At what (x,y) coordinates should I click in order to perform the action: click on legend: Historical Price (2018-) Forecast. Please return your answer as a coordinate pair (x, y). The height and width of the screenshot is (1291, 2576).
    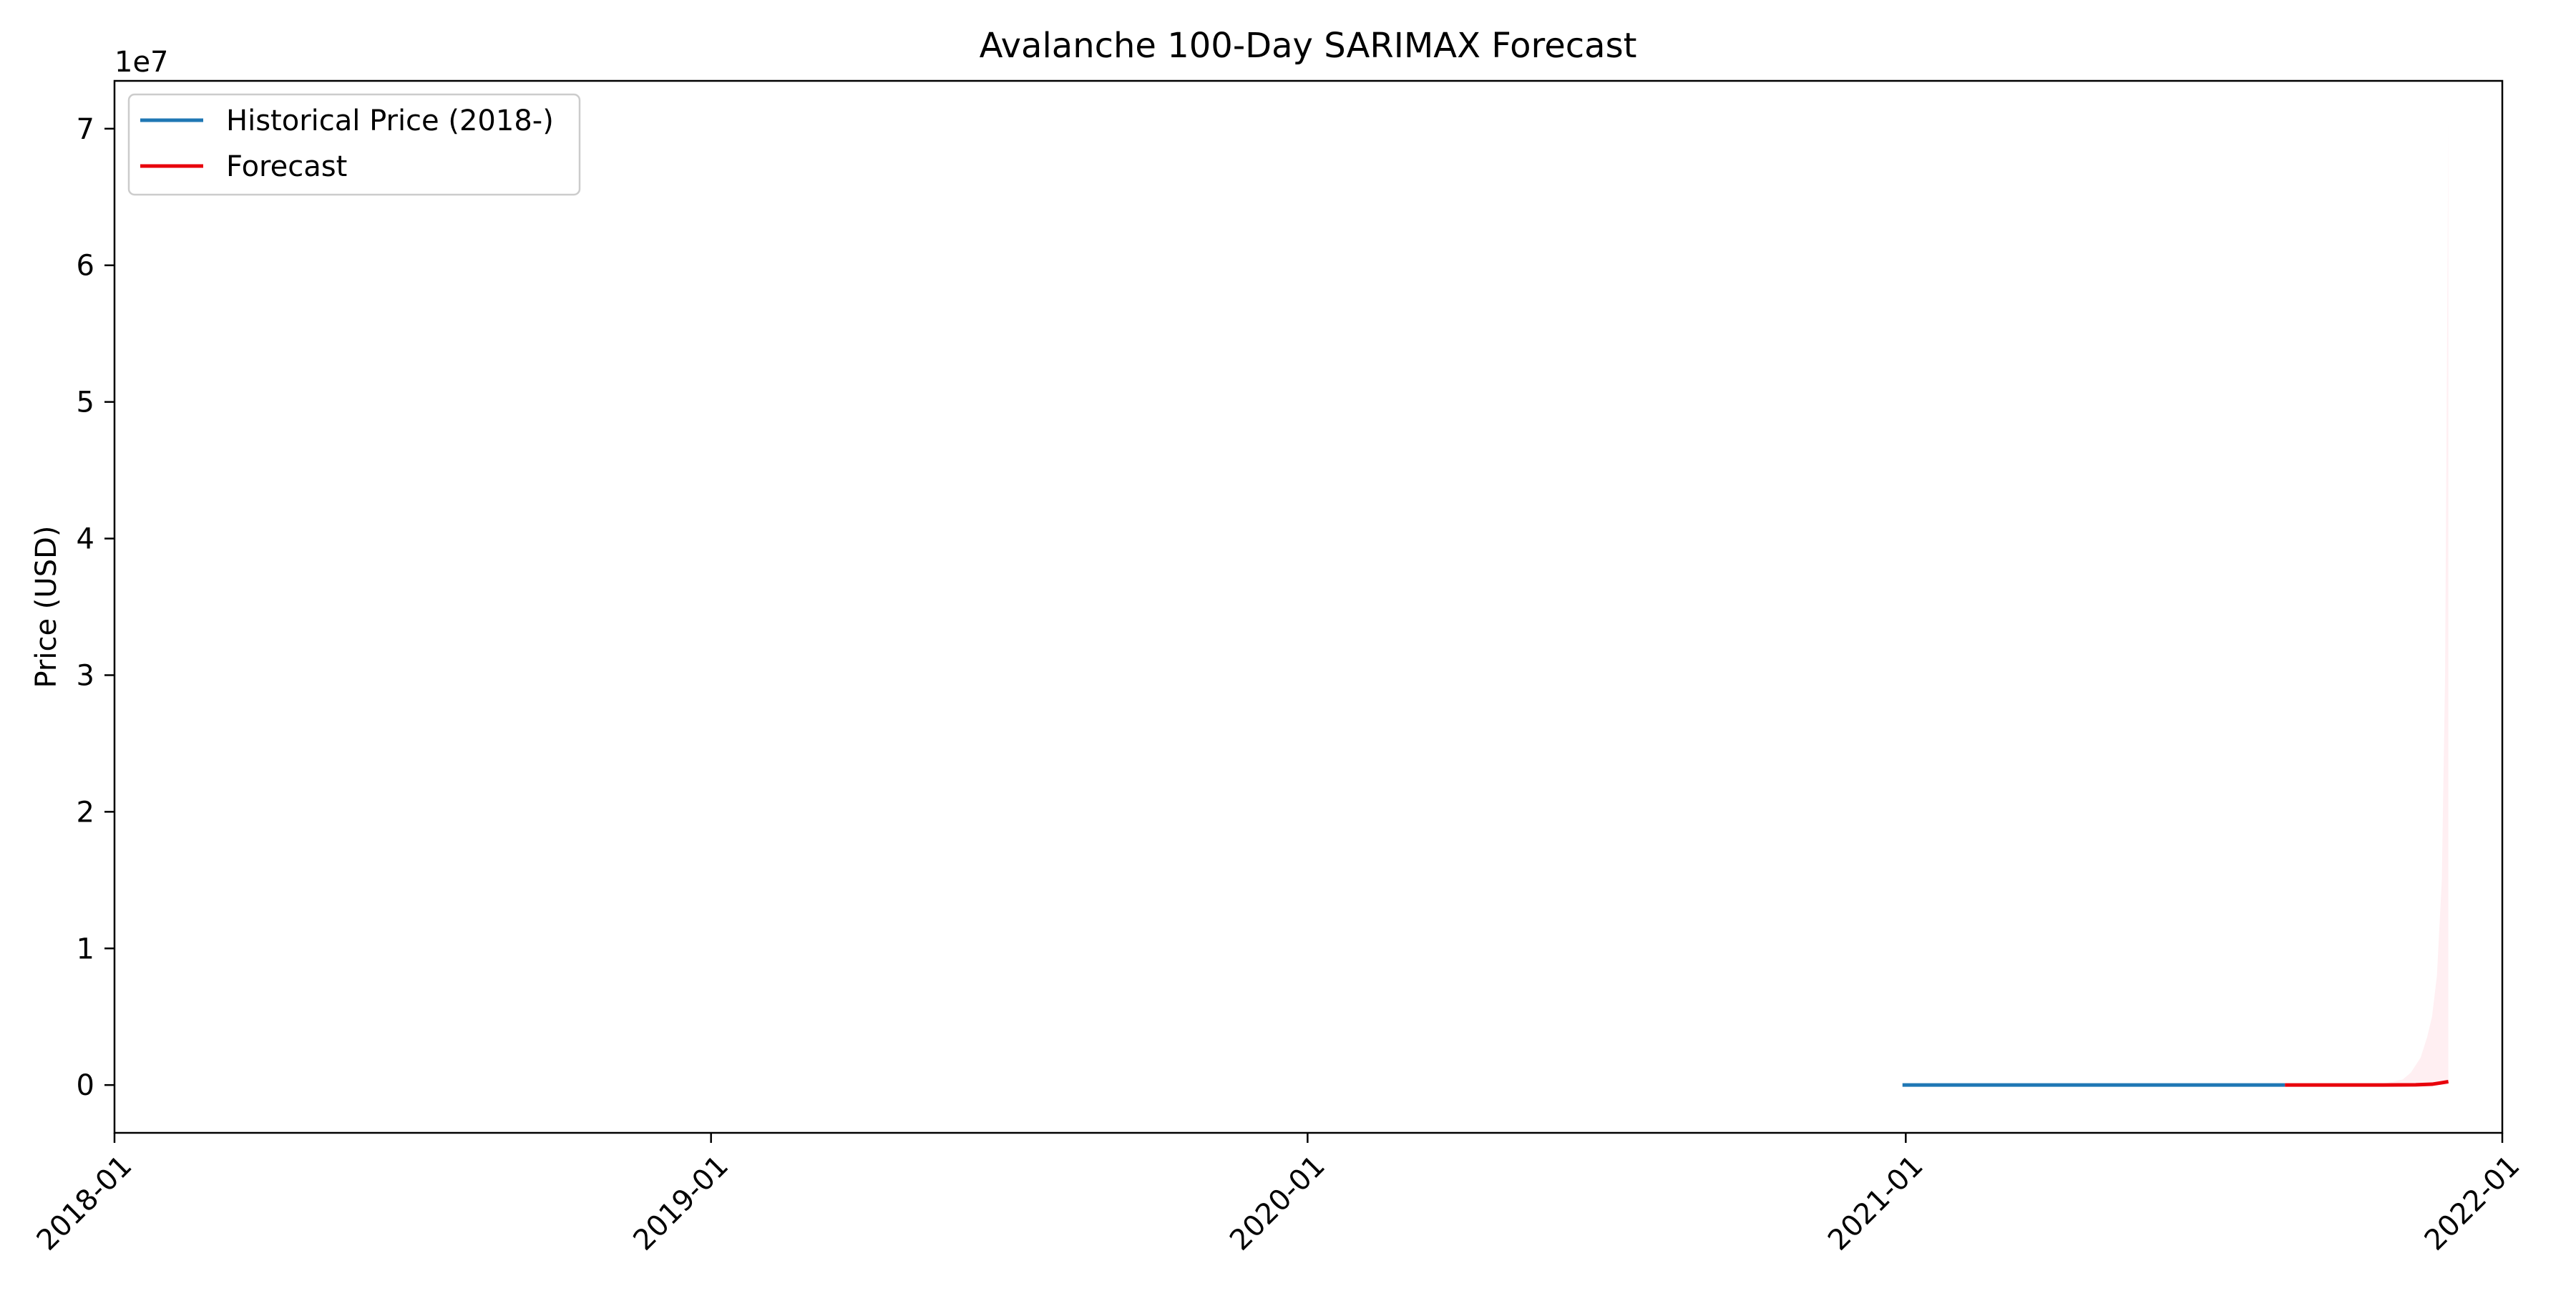
    Looking at the image, I should click on (354, 144).